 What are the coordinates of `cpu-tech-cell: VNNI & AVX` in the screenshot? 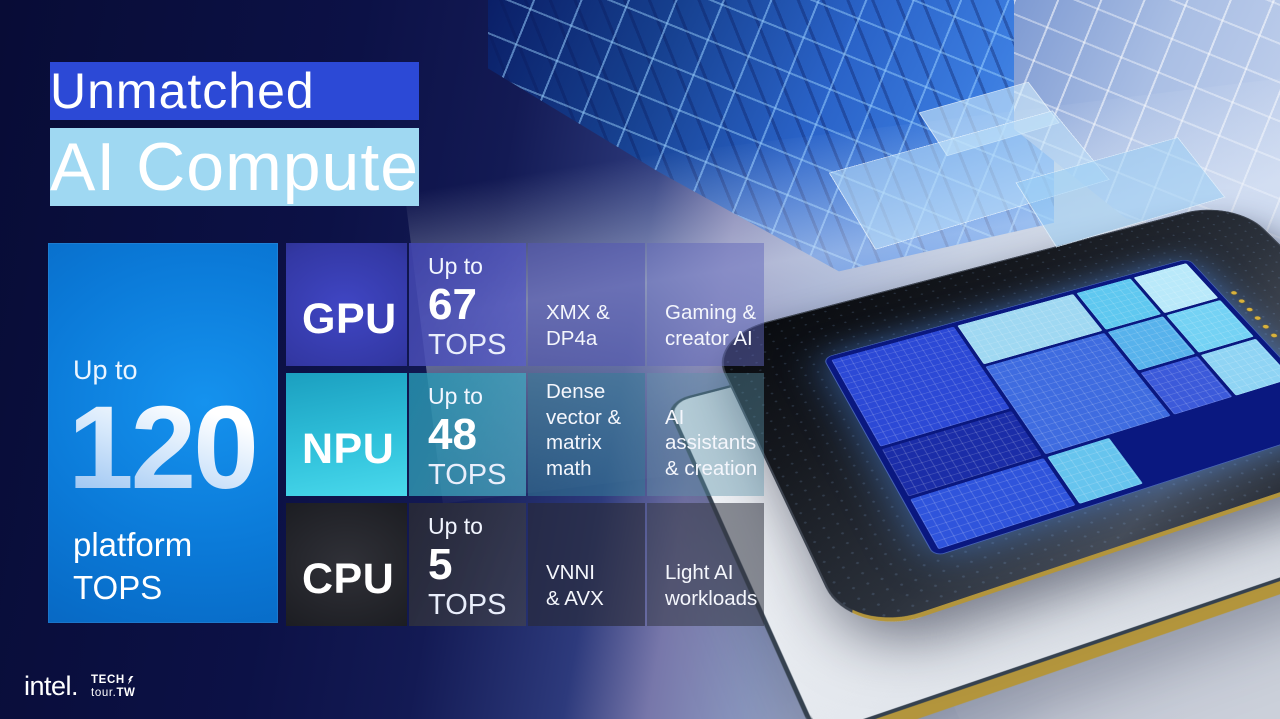 It's located at (586, 564).